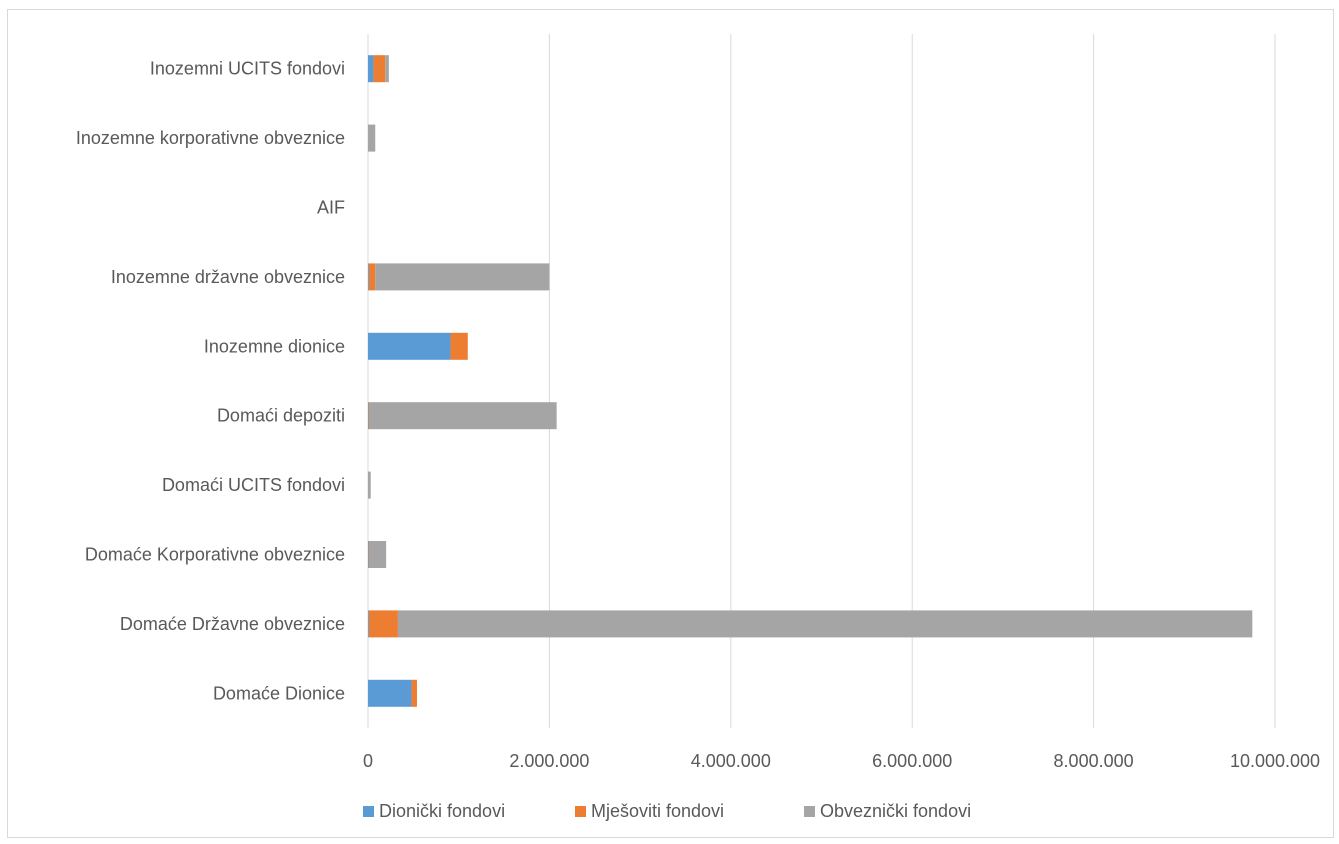 The image size is (1339, 844). I want to click on x-tick-label: 2.000.000, so click(549, 761).